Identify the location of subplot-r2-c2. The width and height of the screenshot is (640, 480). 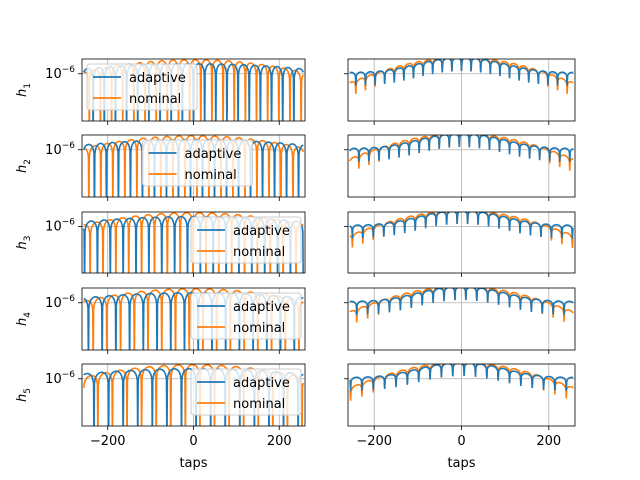
(460, 167).